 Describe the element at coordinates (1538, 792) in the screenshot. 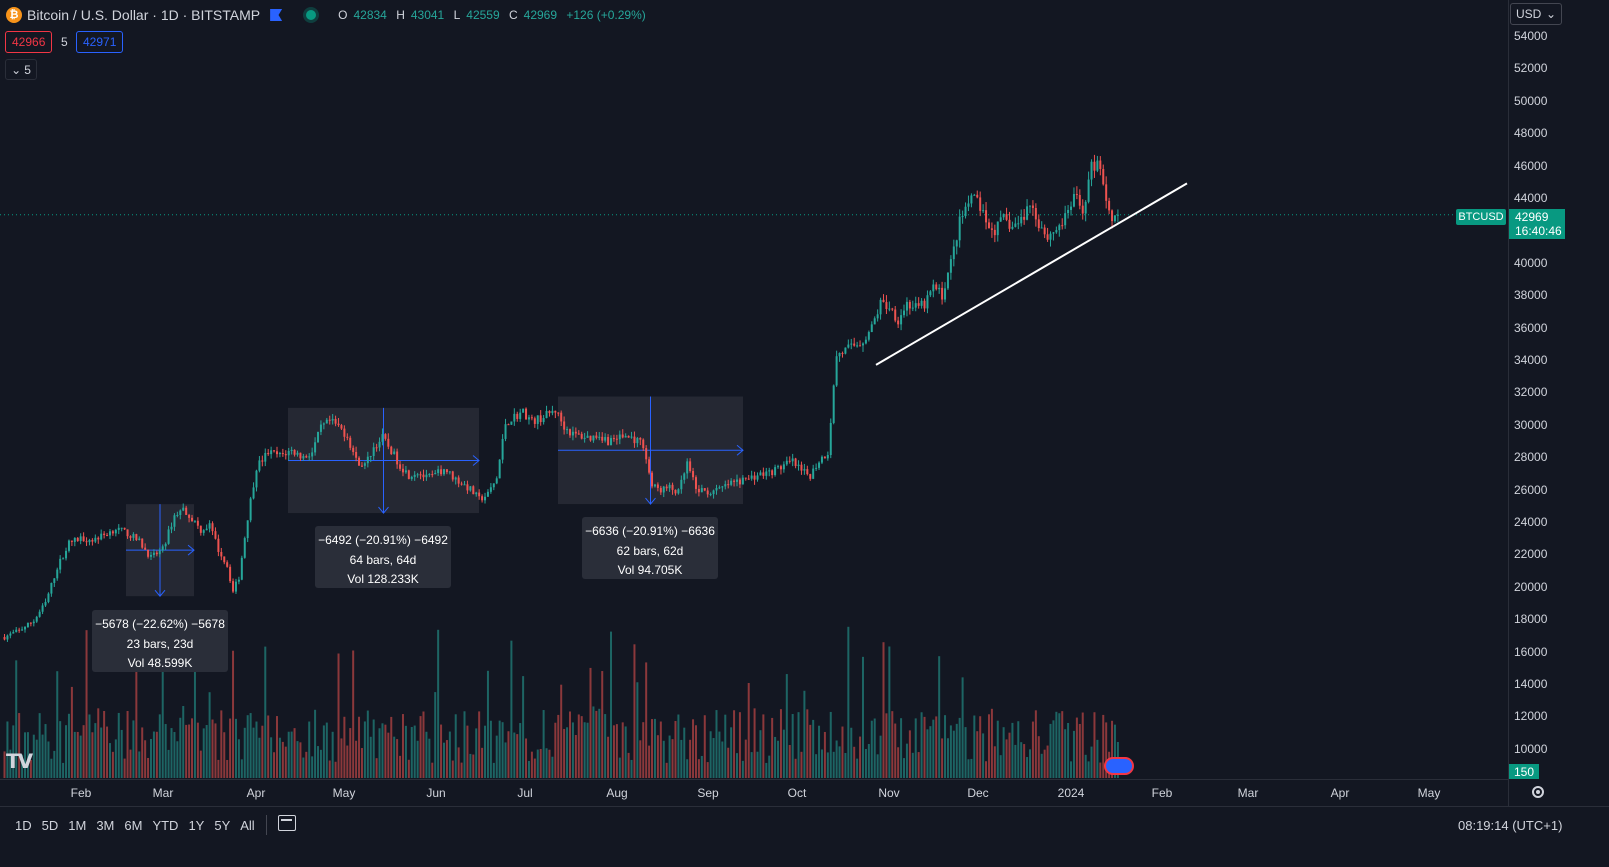

I see `gear-icon` at that location.